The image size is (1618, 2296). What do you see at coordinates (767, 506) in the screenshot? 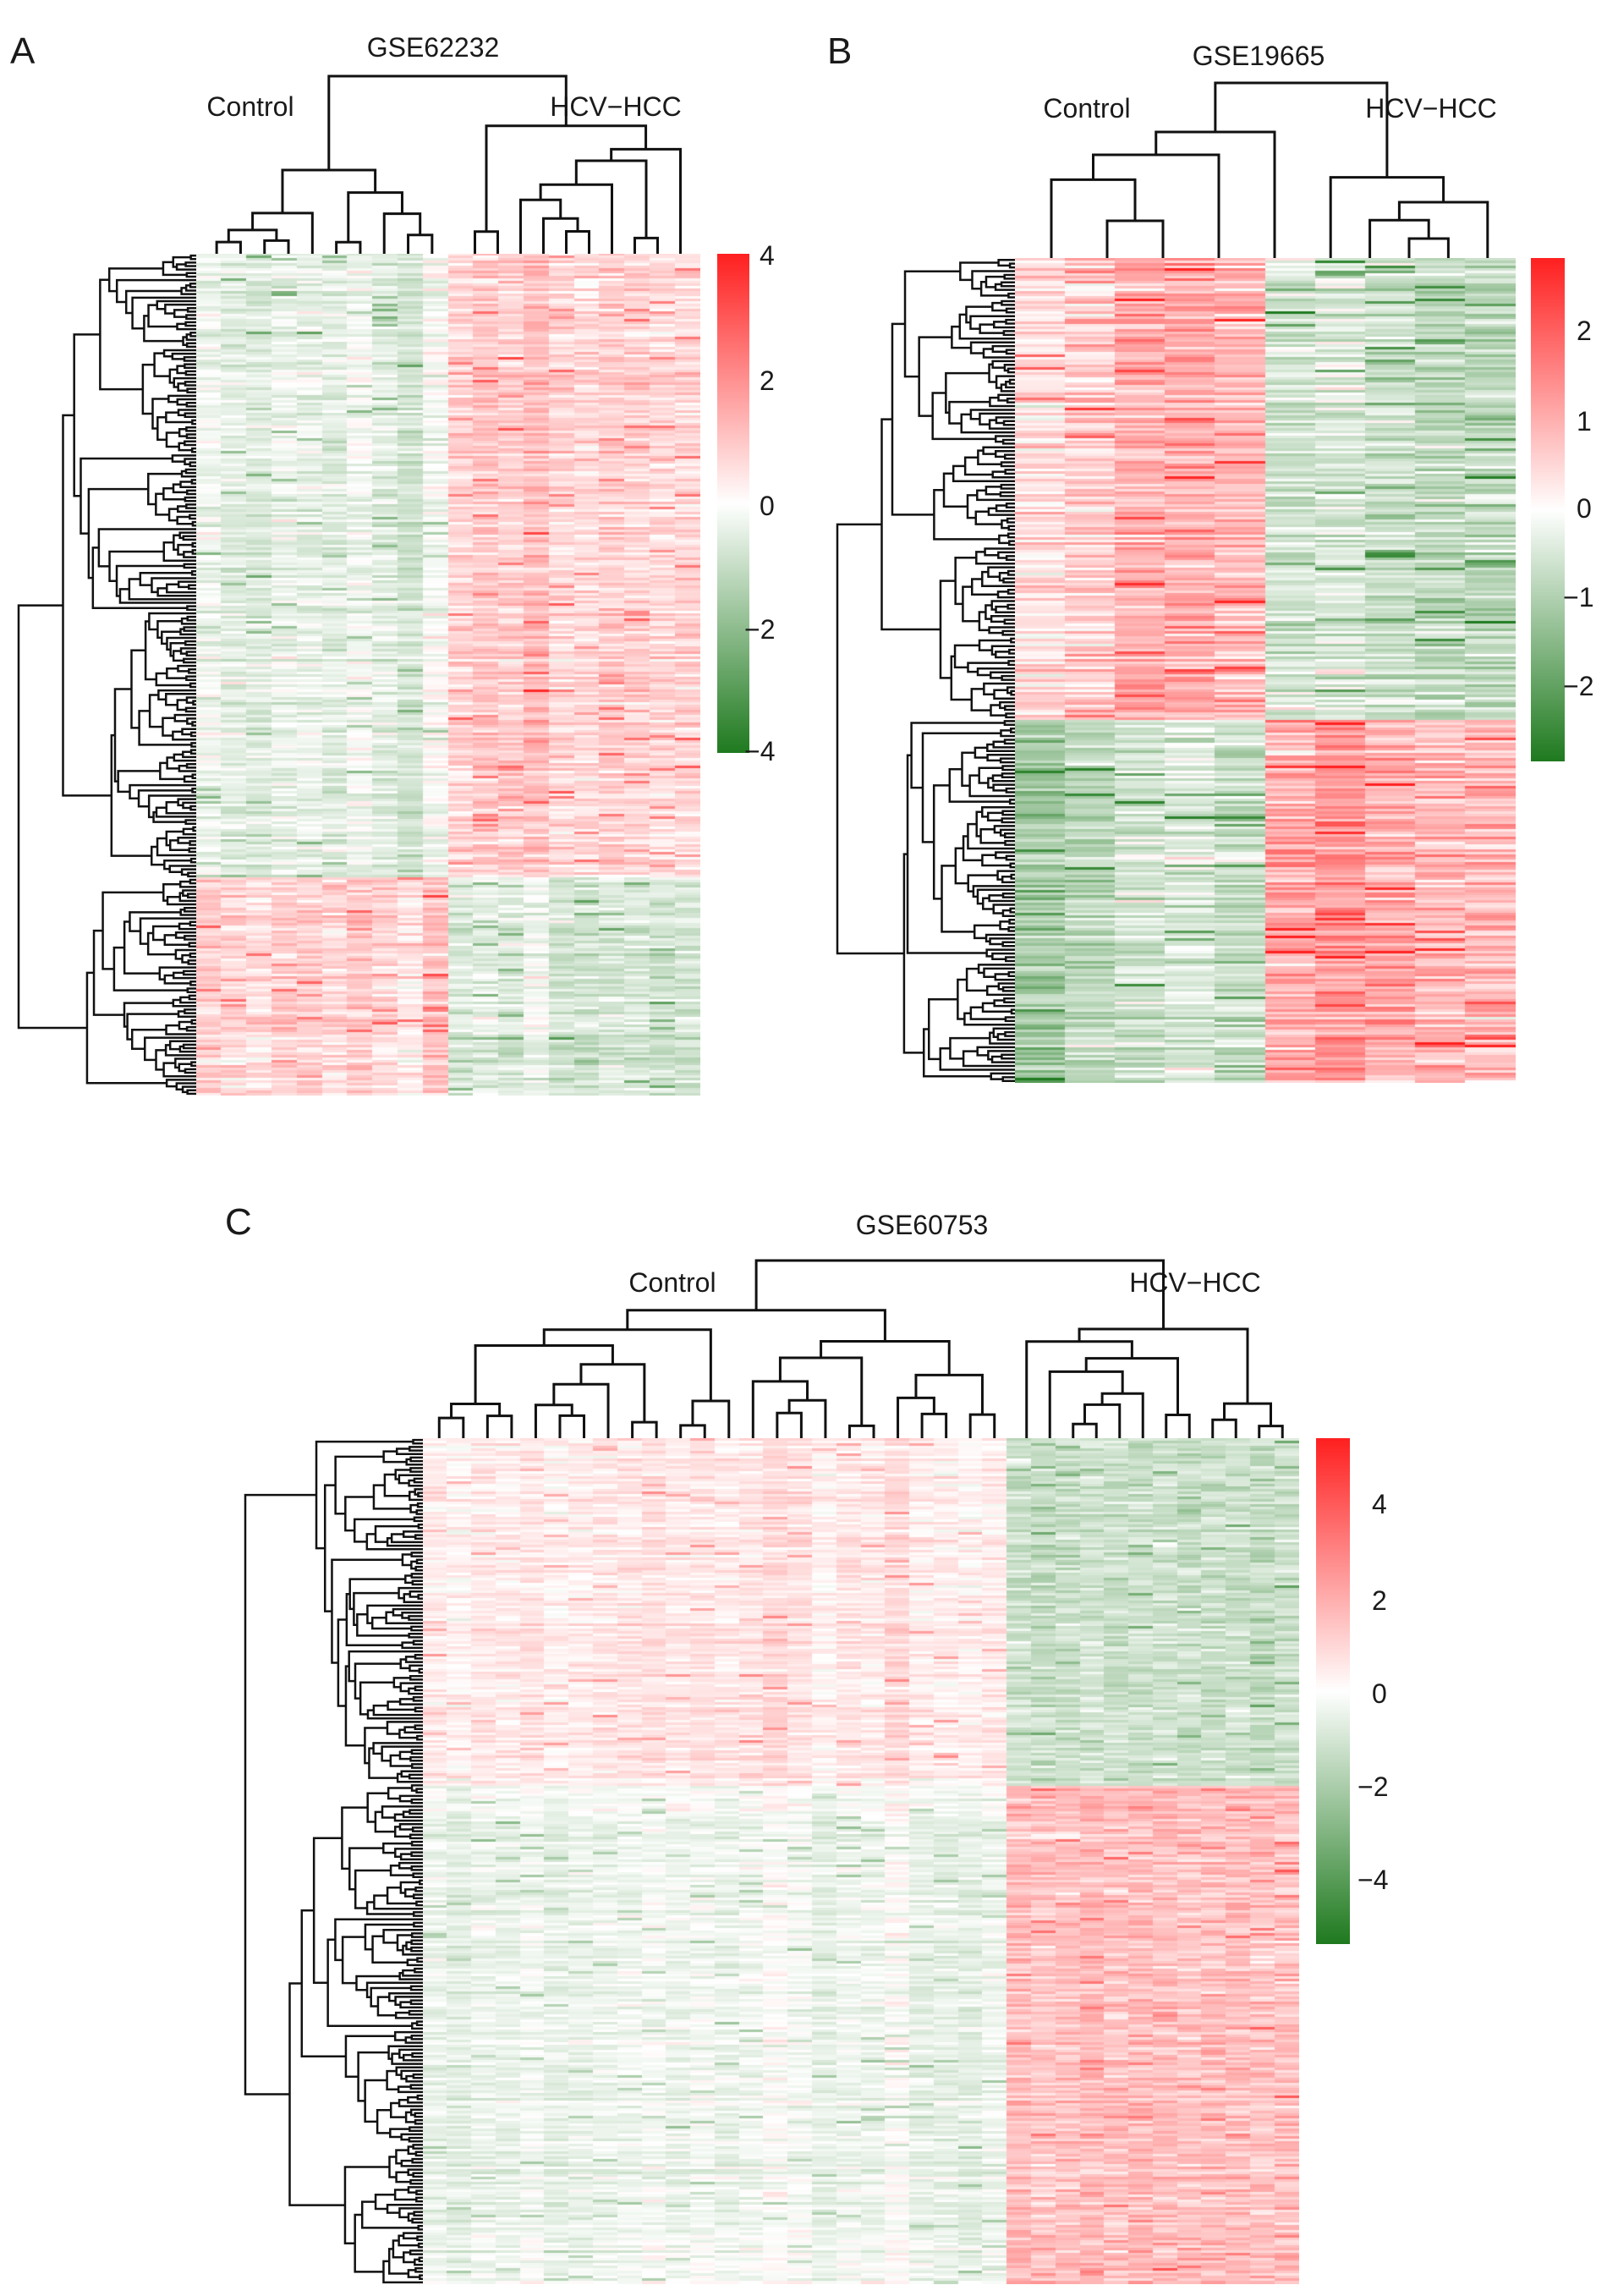
I see `color-scale-tick: 0` at bounding box center [767, 506].